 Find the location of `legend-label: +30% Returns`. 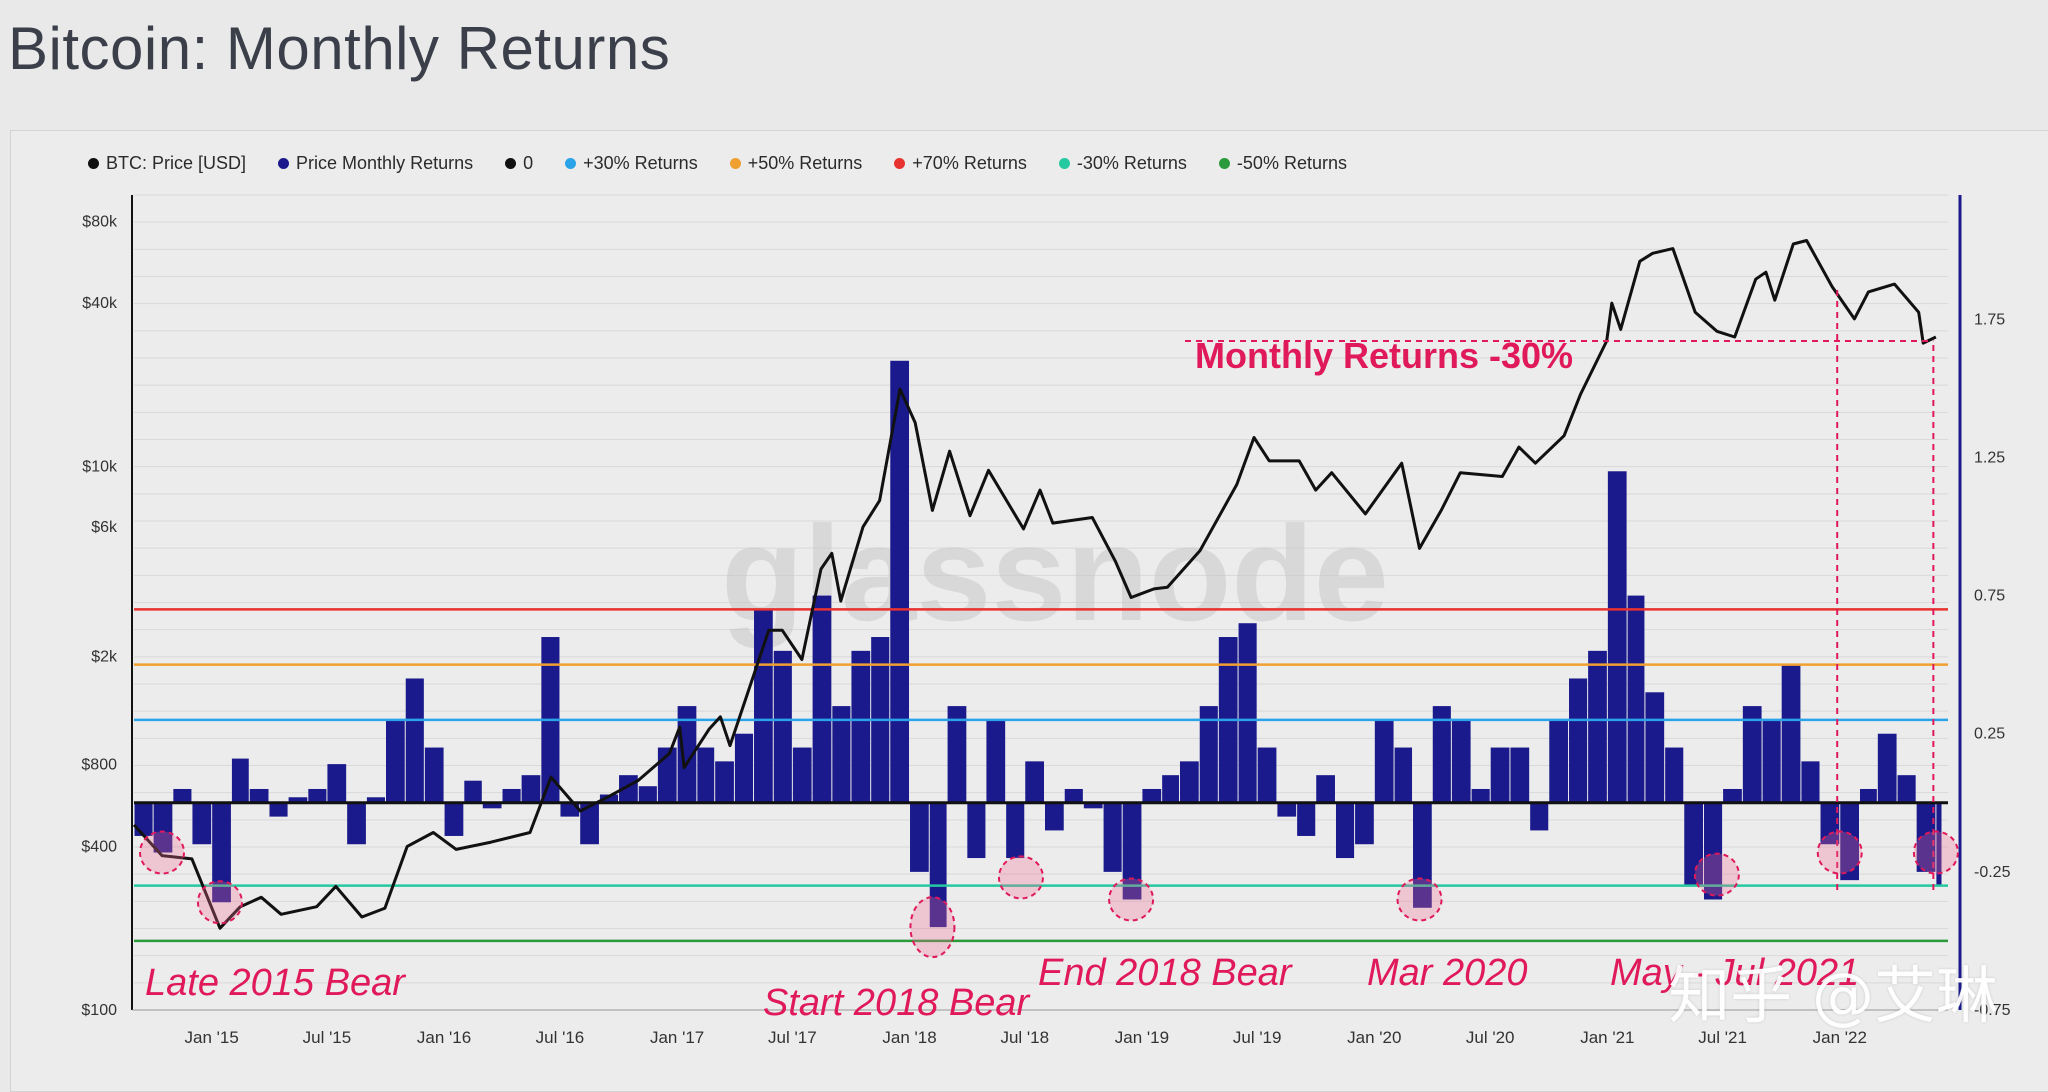

legend-label: +30% Returns is located at coordinates (640, 163).